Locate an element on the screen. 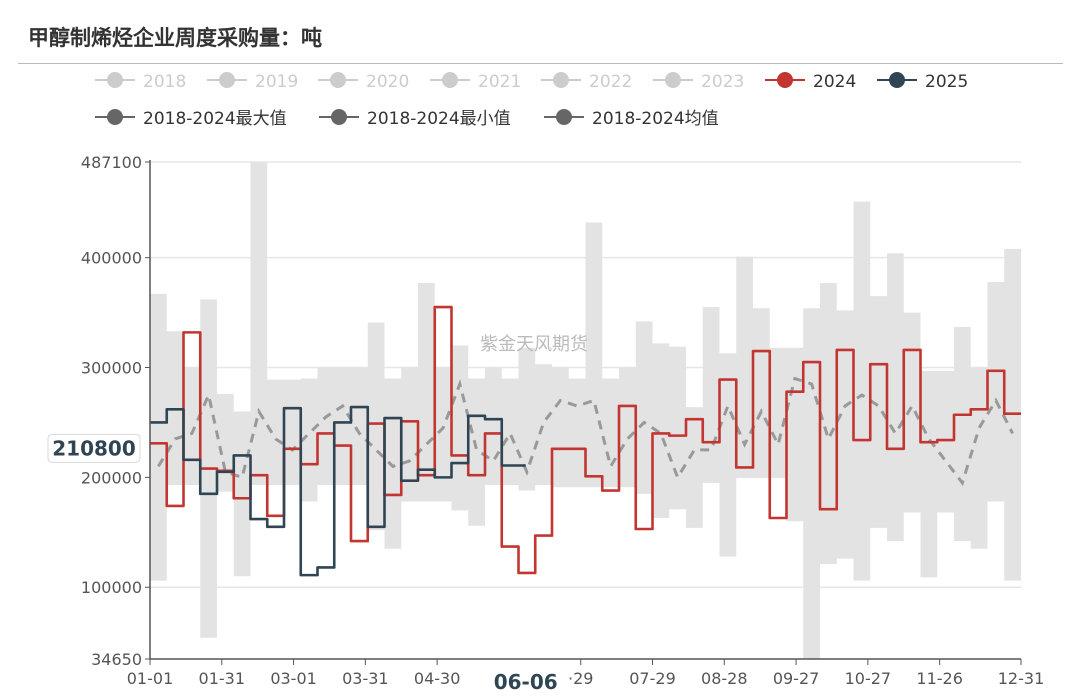  x-pointer-label: 06-06 is located at coordinates (526, 682).